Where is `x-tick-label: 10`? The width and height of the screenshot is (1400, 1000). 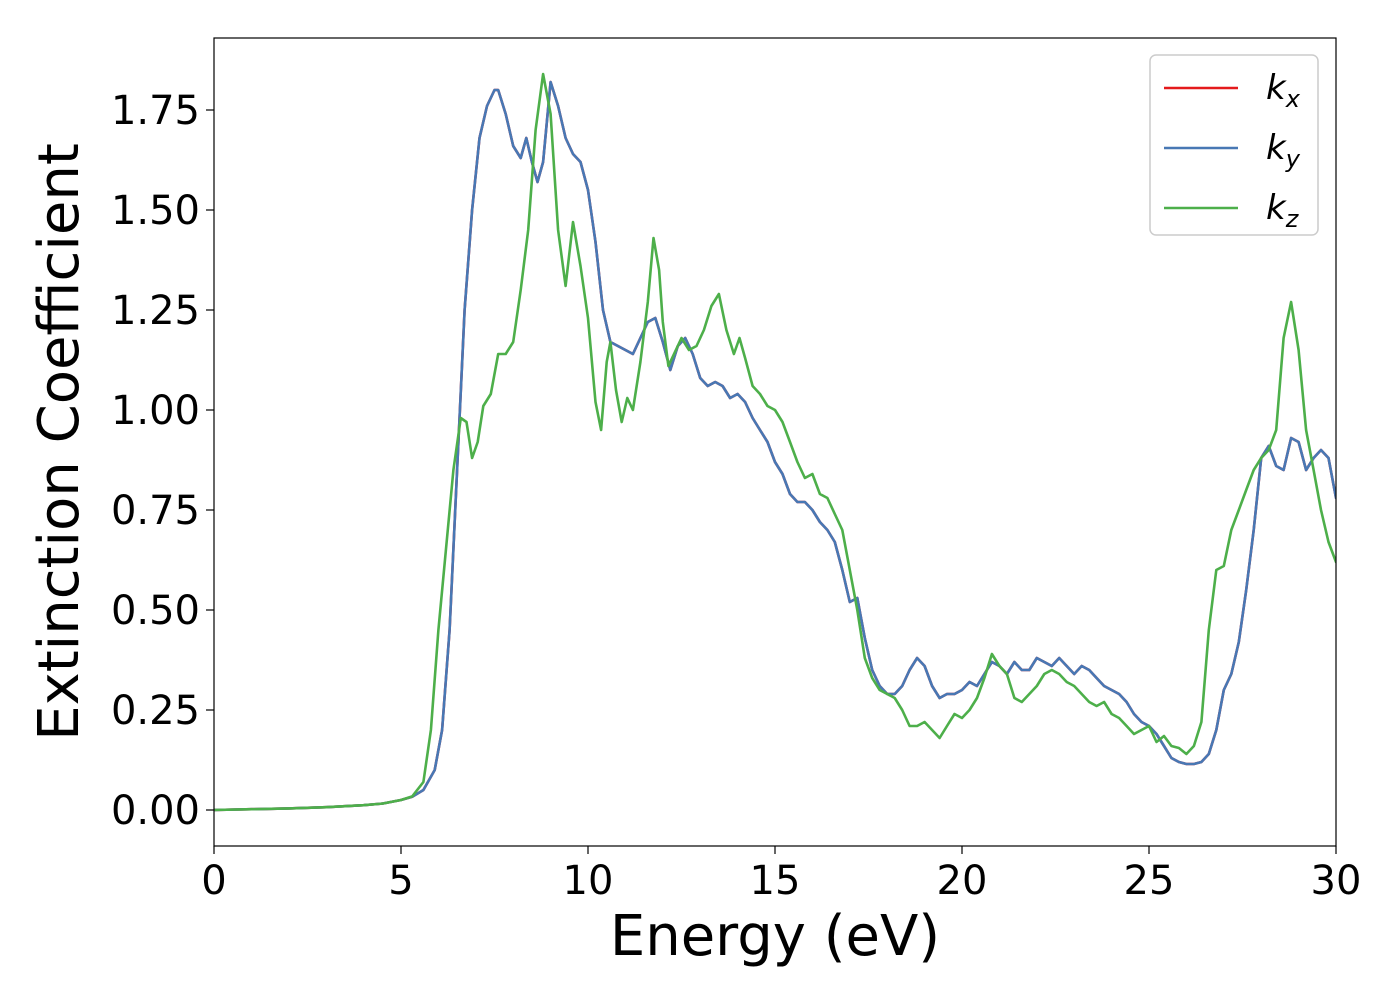
x-tick-label: 10 is located at coordinates (588, 881).